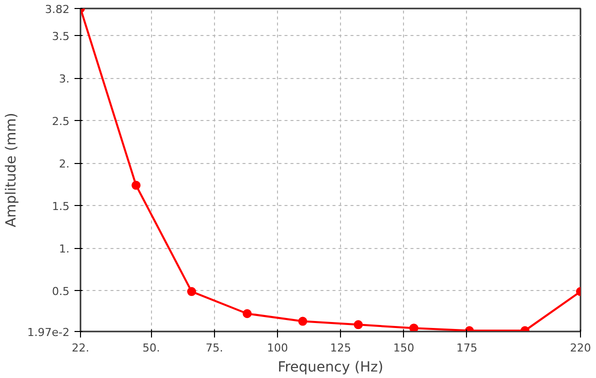  What do you see at coordinates (11, 170) in the screenshot?
I see `y-axis-title: Amplitude (mm)` at bounding box center [11, 170].